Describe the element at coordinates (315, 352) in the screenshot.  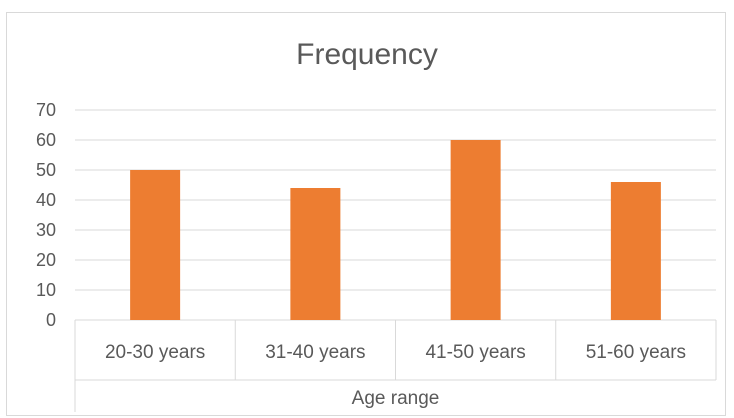
I see `x-tick-label: 31-40 years` at that location.